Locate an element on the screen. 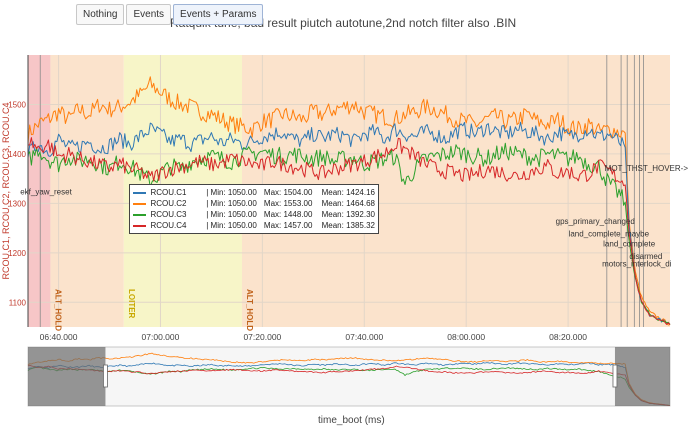  legend-mean: 1385.32 is located at coordinates (360, 225).